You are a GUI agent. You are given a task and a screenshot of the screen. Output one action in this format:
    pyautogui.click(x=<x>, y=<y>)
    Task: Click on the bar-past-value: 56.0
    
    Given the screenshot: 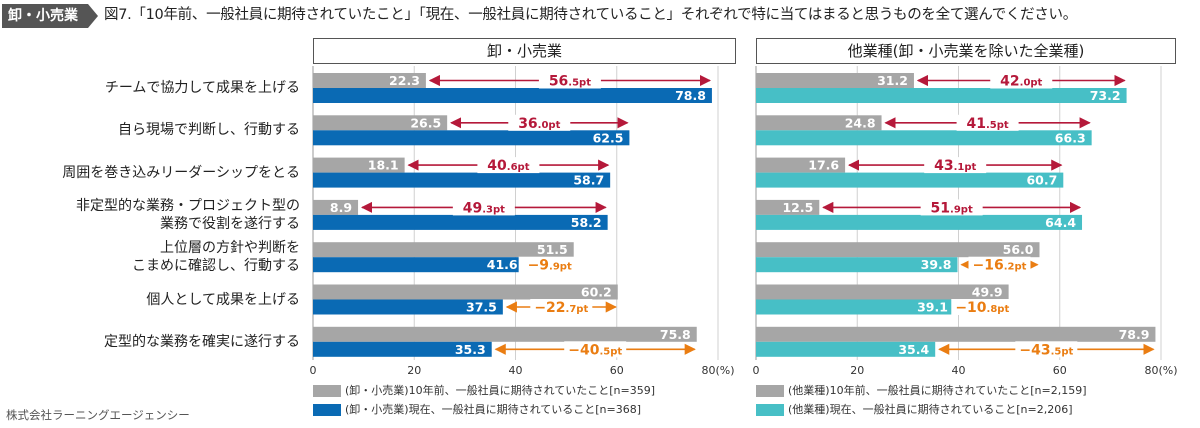 What is the action you would take?
    pyautogui.click(x=1018, y=249)
    